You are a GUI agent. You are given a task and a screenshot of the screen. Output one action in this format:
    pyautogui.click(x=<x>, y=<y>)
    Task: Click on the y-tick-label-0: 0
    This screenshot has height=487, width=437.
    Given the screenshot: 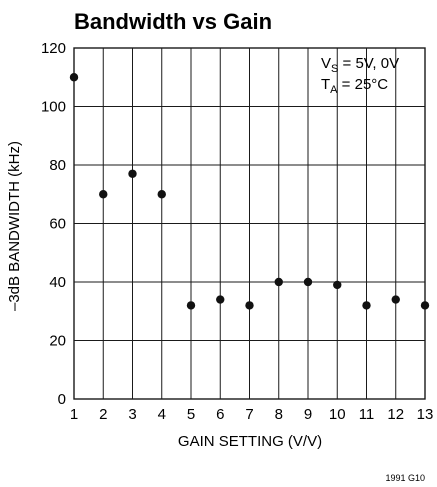 What is the action you would take?
    pyautogui.click(x=62, y=399)
    